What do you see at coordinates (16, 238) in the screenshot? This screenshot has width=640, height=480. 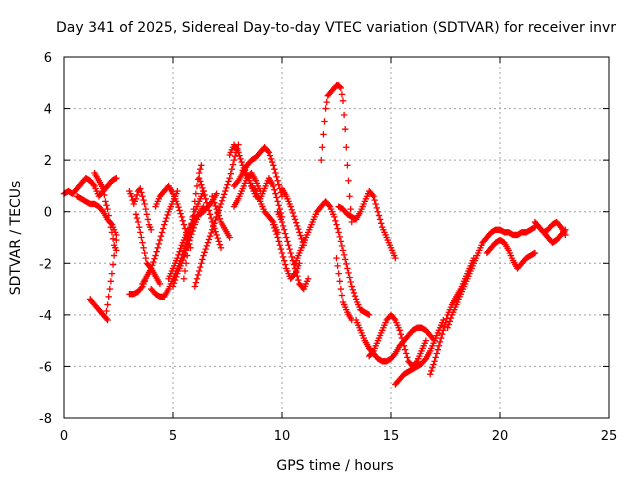 I see `y-axis-label: SDTVAR / TECUs` at bounding box center [16, 238].